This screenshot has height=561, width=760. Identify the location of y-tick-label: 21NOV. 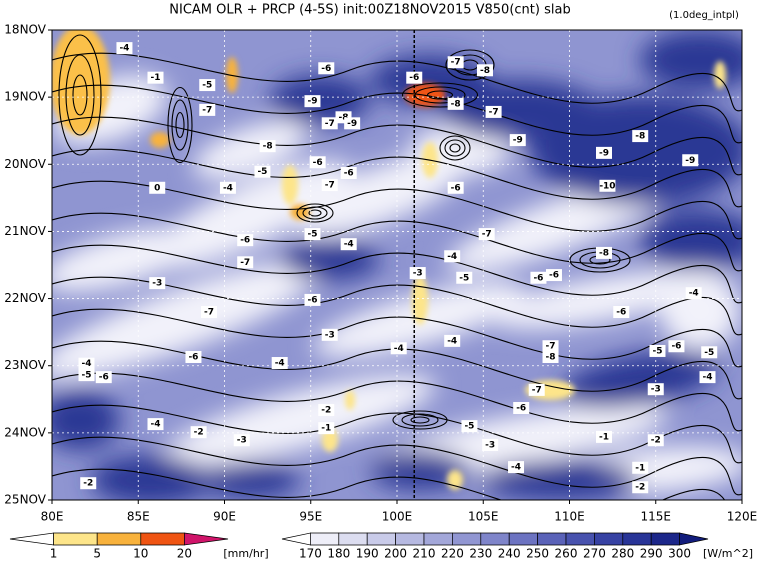
(25, 231).